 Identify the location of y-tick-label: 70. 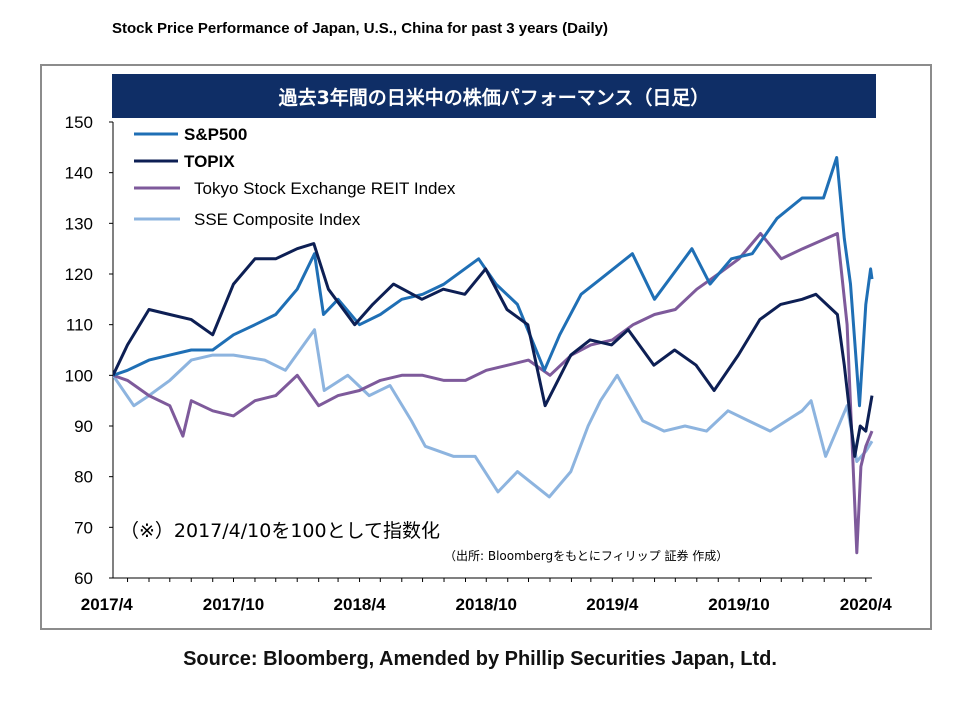
(83, 527).